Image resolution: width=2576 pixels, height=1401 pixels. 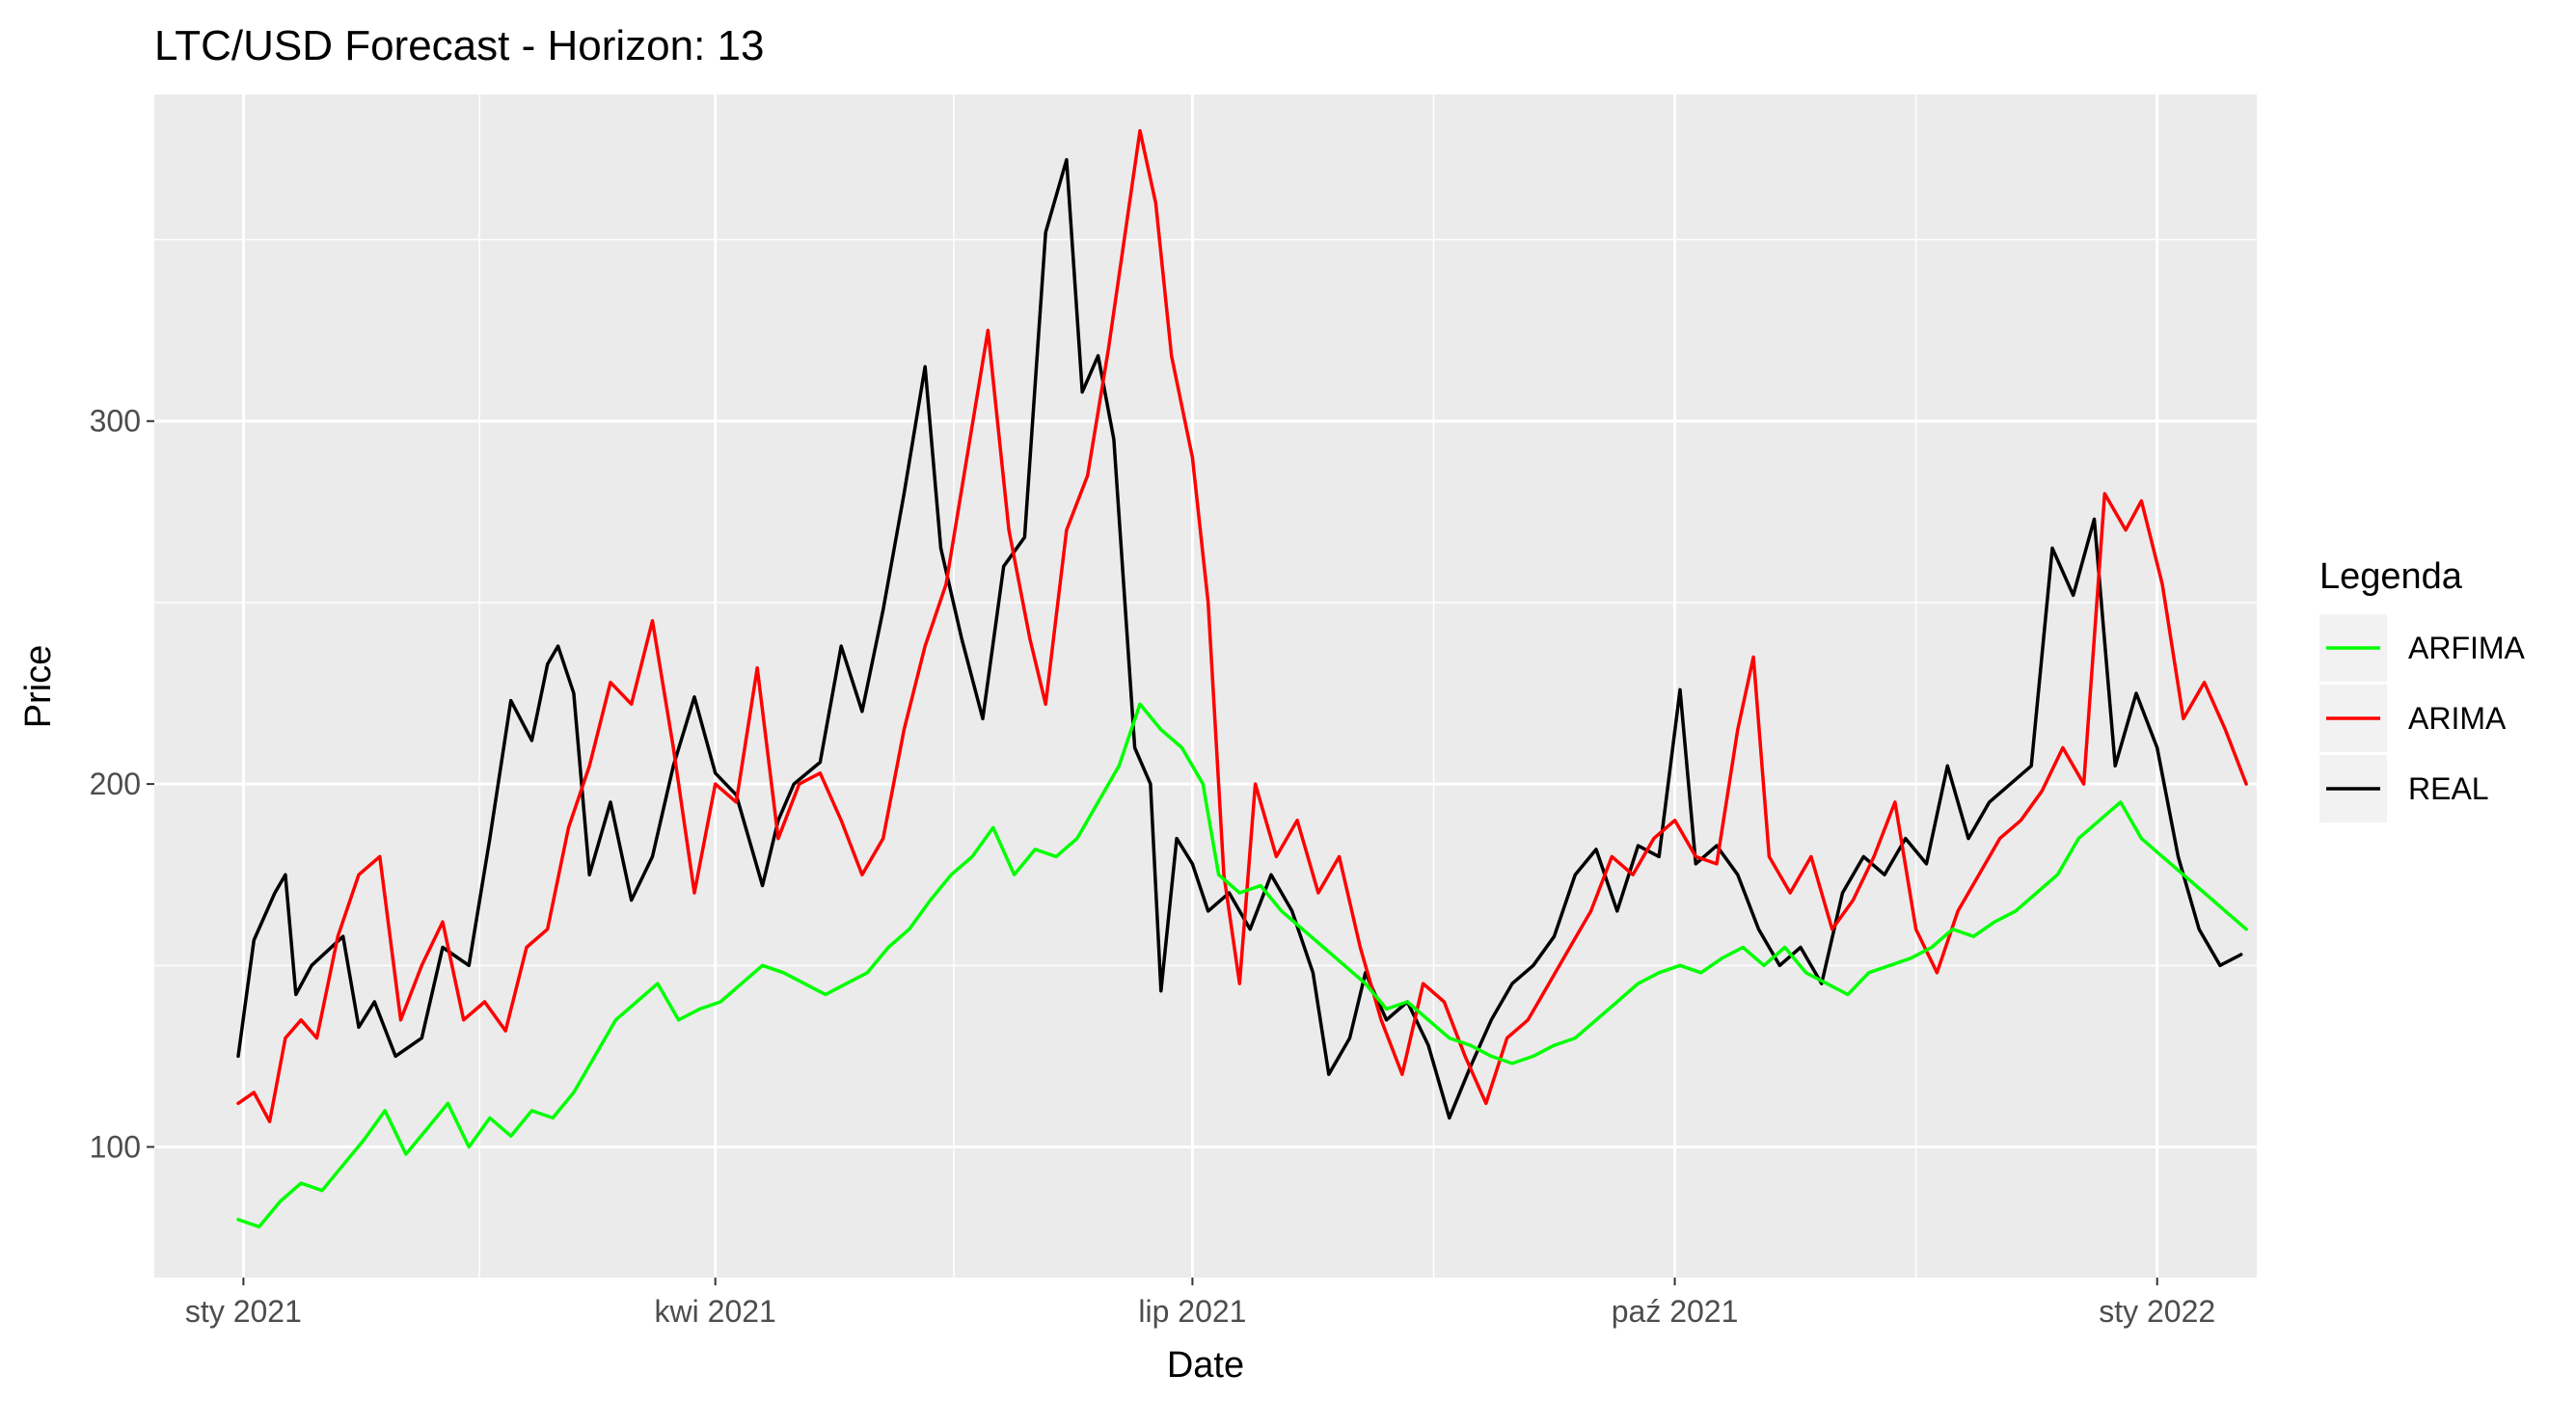 What do you see at coordinates (1192, 1311) in the screenshot?
I see `x-tick-label: lip 2021` at bounding box center [1192, 1311].